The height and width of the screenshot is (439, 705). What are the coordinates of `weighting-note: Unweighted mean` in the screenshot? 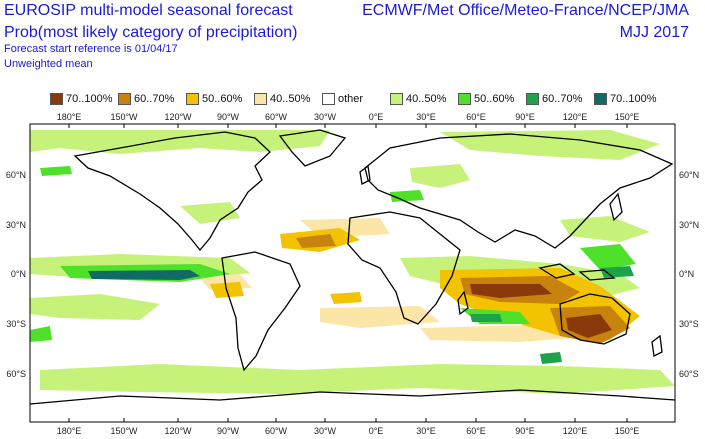 It's located at (48, 64).